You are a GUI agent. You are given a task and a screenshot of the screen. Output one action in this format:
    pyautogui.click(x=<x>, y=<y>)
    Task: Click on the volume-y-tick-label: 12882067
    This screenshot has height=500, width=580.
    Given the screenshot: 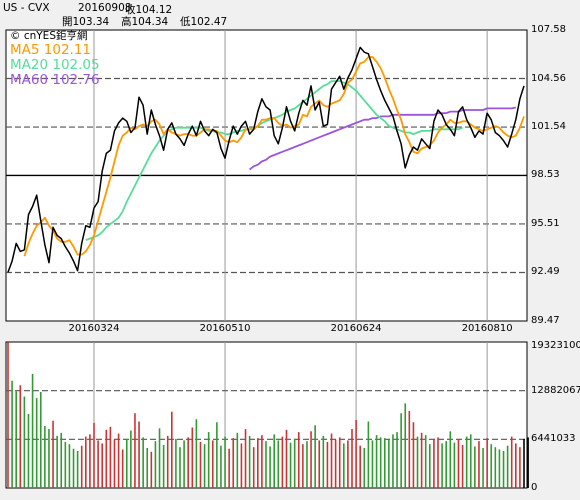 What is the action you would take?
    pyautogui.click(x=555, y=390)
    